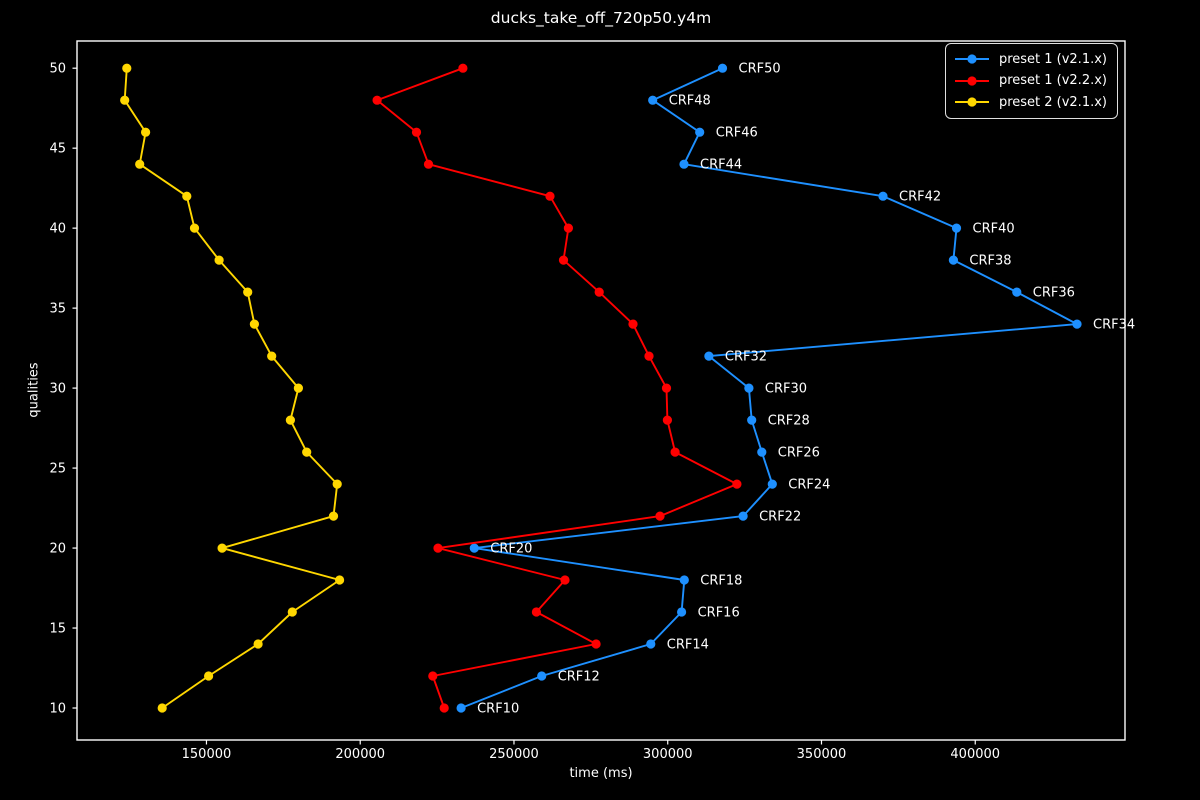  I want to click on x-tick-label: 150000, so click(207, 754).